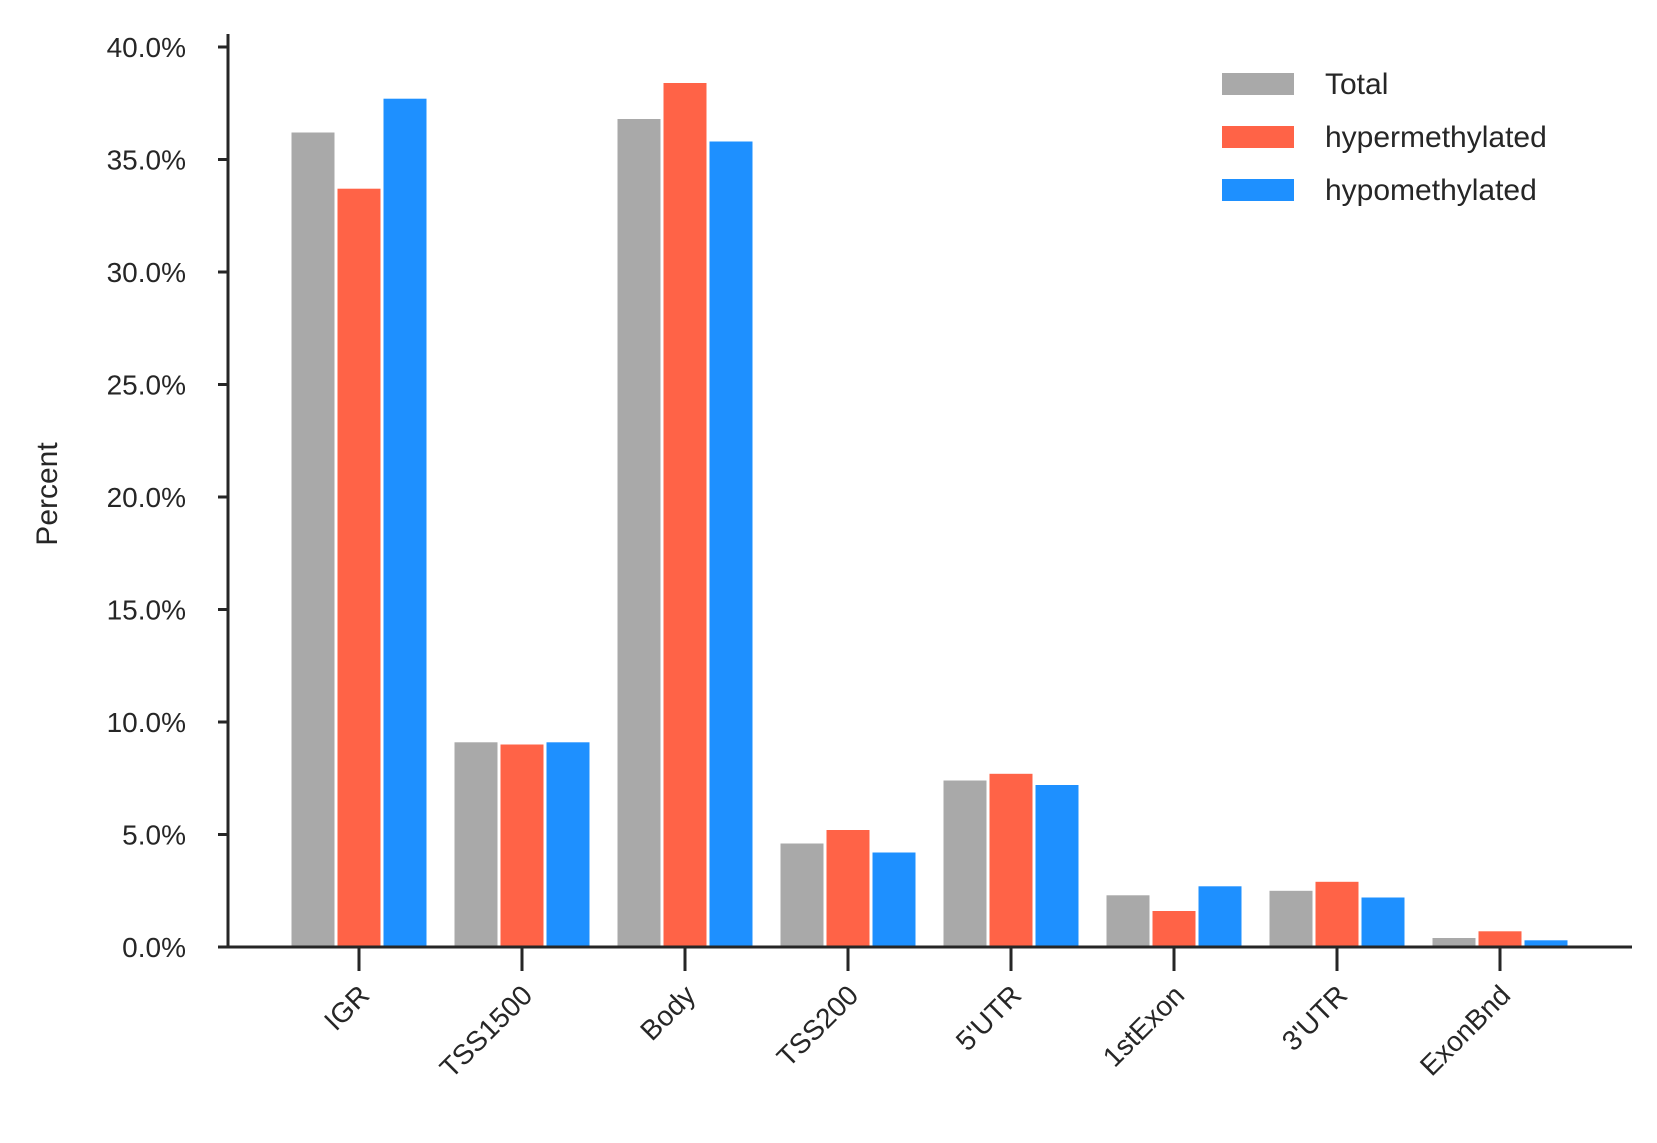 The height and width of the screenshot is (1143, 1657). What do you see at coordinates (1143, 1025) in the screenshot?
I see `x-tick-label: 1stExon` at bounding box center [1143, 1025].